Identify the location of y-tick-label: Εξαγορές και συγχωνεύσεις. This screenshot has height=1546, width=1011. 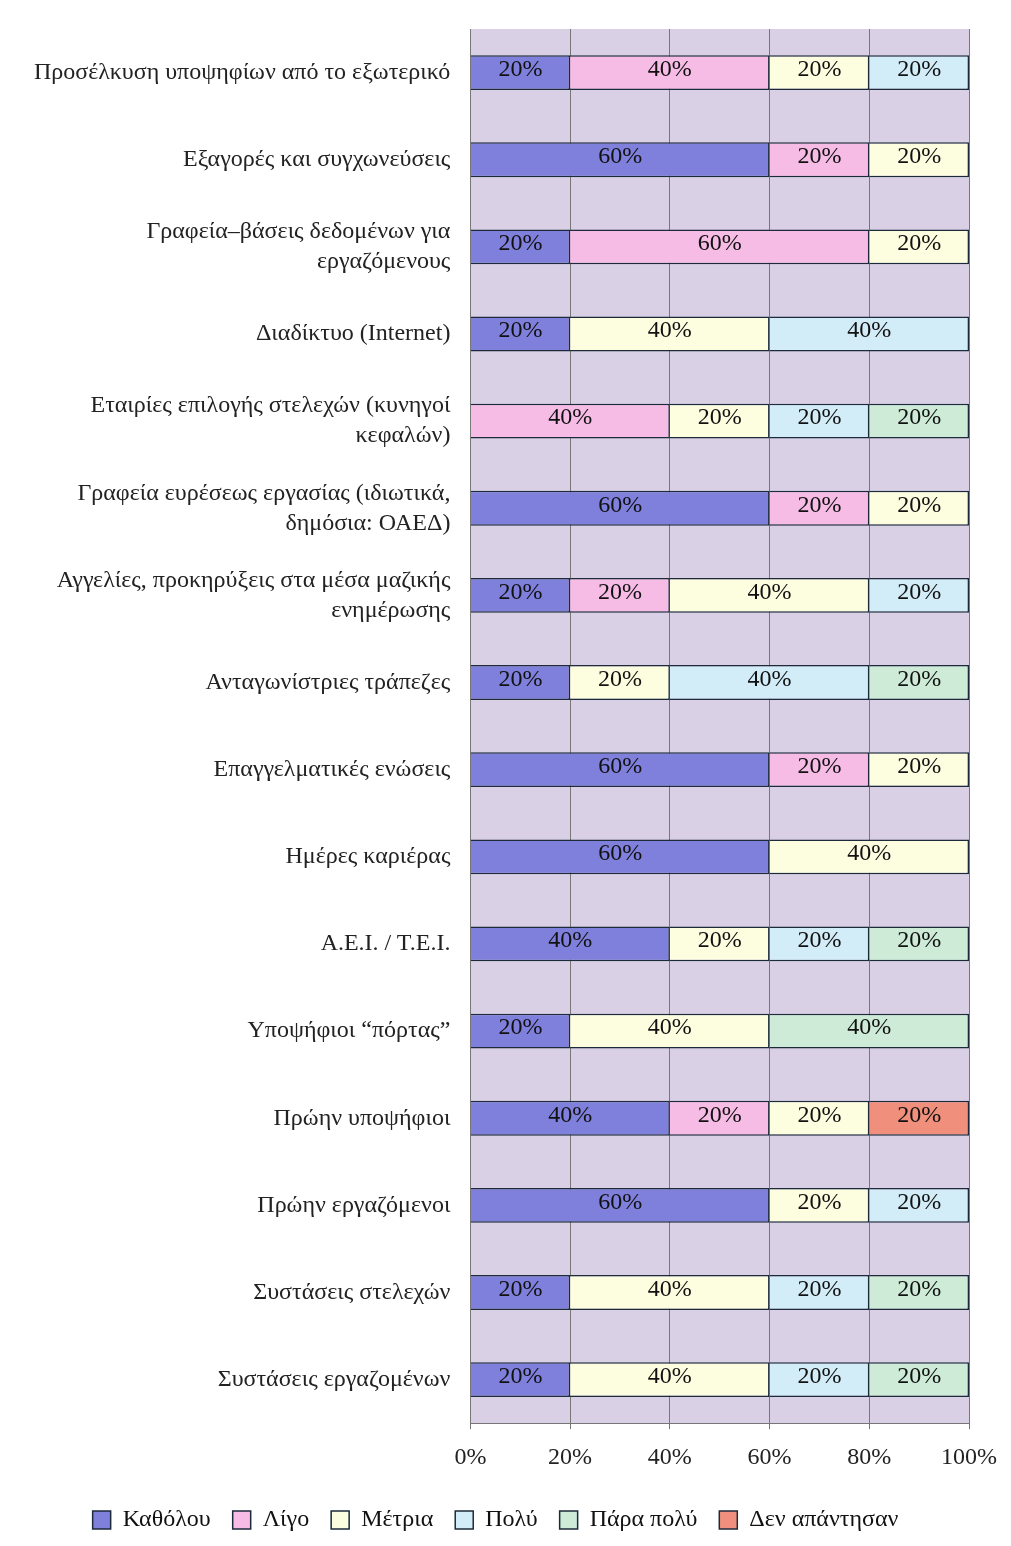
(317, 158).